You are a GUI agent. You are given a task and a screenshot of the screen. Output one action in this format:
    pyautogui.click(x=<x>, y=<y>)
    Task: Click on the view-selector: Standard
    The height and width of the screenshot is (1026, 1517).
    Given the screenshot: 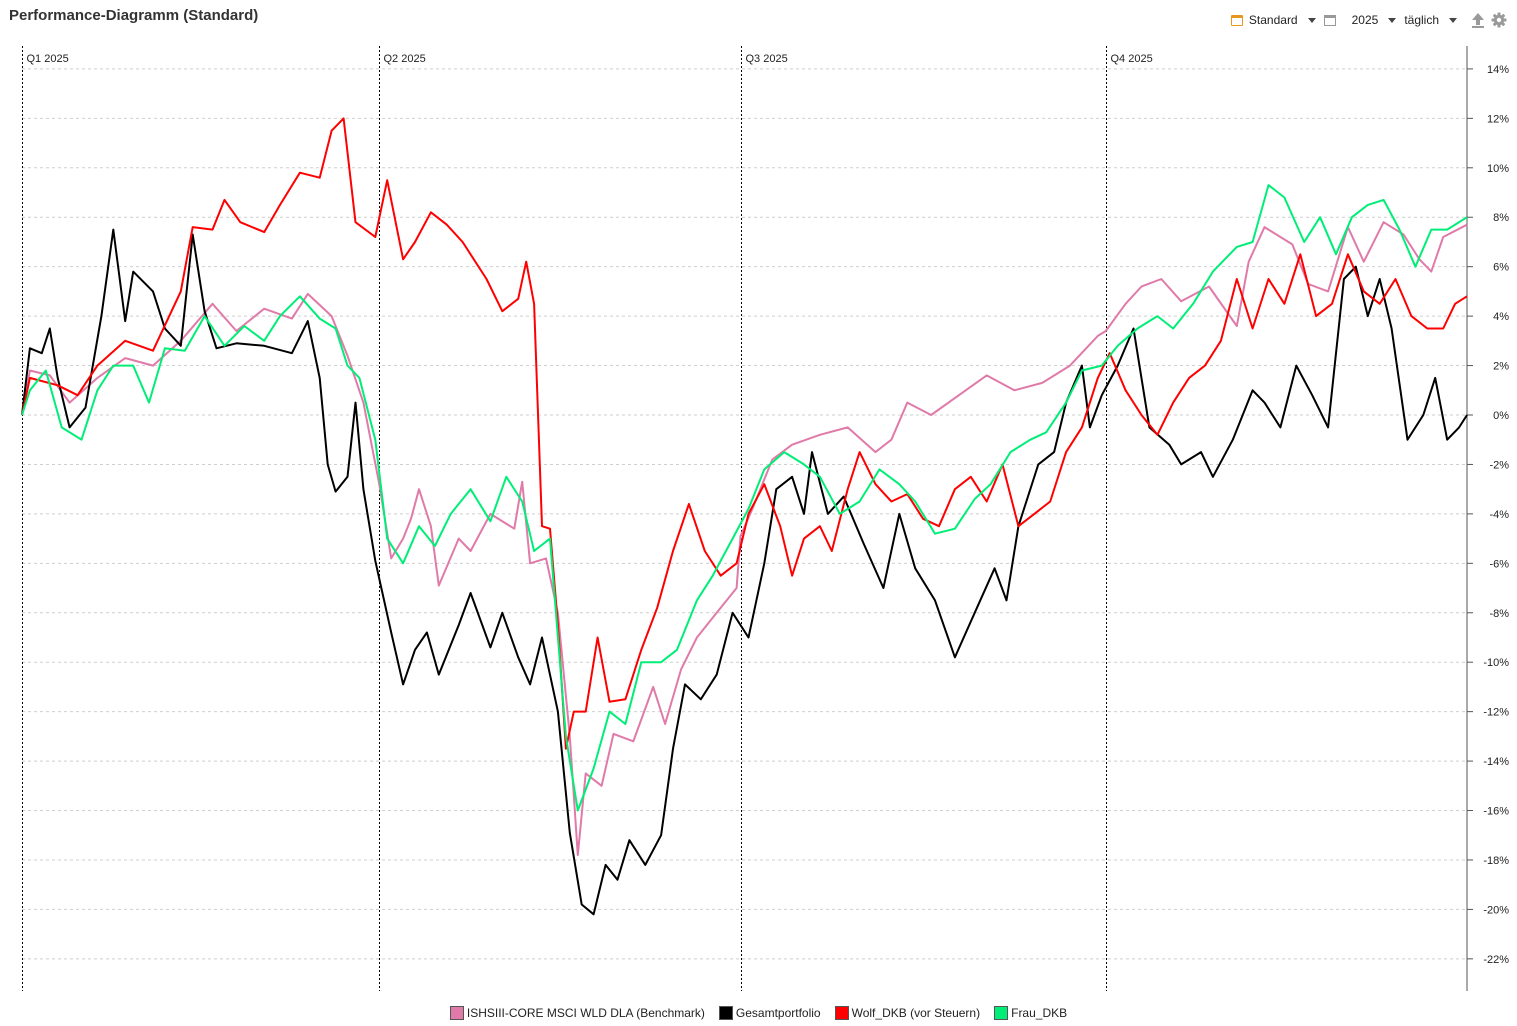 What is the action you would take?
    pyautogui.click(x=1273, y=20)
    